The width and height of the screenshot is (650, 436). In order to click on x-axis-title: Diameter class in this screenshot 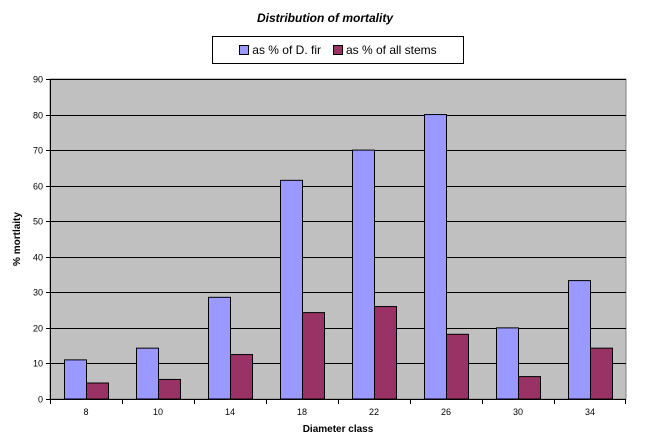, I will do `click(338, 429)`.